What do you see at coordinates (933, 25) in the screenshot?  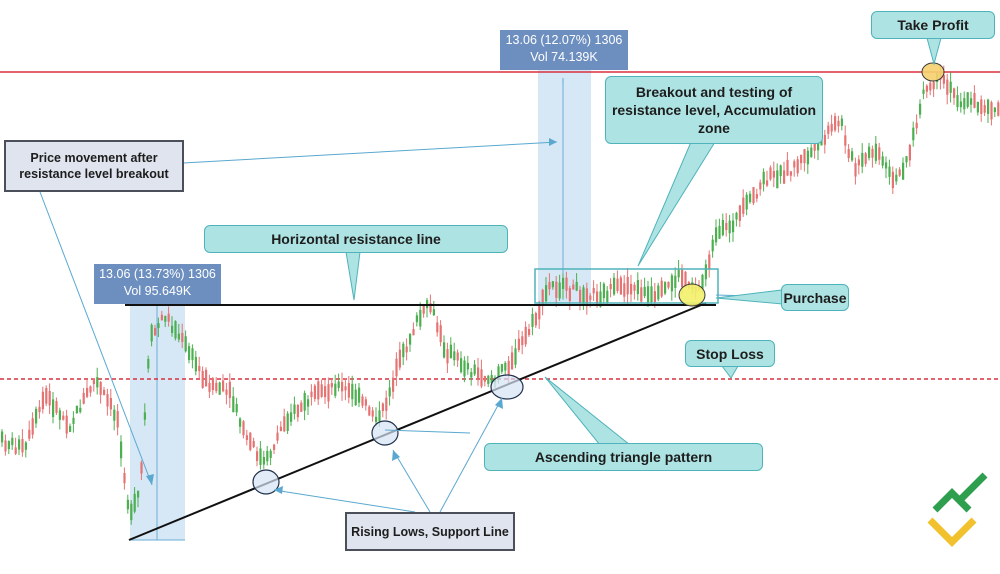 I see `take-profit-callout: Take Profit` at bounding box center [933, 25].